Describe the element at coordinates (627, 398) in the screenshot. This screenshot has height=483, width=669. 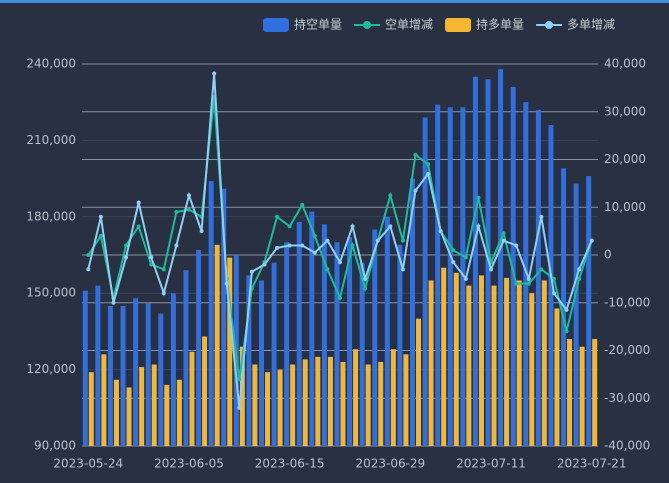
I see `y2-tick-label: -30,000` at that location.